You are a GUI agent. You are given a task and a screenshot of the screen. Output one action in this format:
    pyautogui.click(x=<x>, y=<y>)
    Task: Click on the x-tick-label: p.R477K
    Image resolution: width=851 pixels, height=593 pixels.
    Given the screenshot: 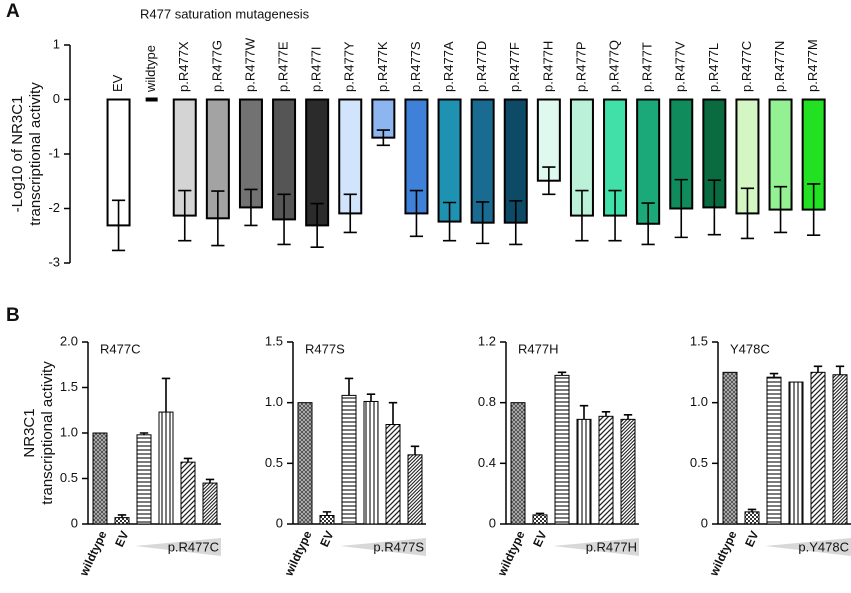 What is the action you would take?
    pyautogui.click(x=382, y=66)
    